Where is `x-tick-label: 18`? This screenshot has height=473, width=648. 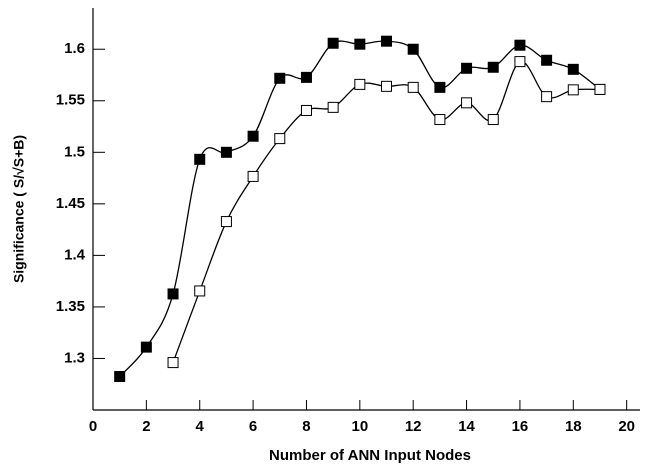 x-tick-label: 18 is located at coordinates (573, 426).